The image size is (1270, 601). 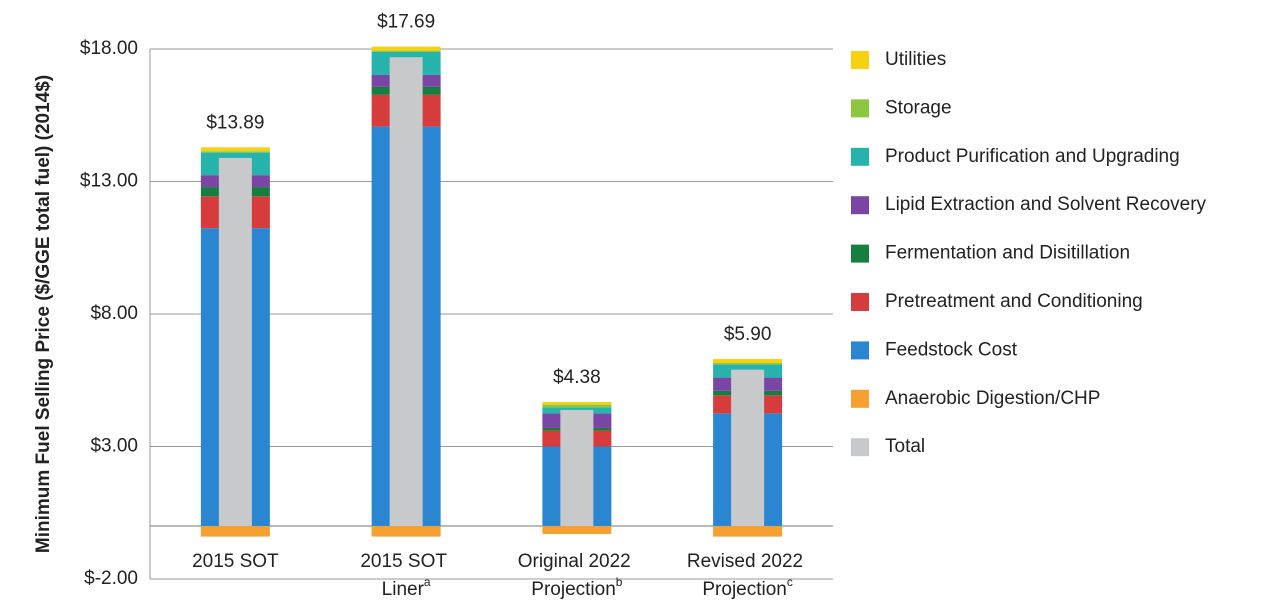 I want to click on legend-label: Lipid Extraction and Solvent Recovery, so click(x=1046, y=204).